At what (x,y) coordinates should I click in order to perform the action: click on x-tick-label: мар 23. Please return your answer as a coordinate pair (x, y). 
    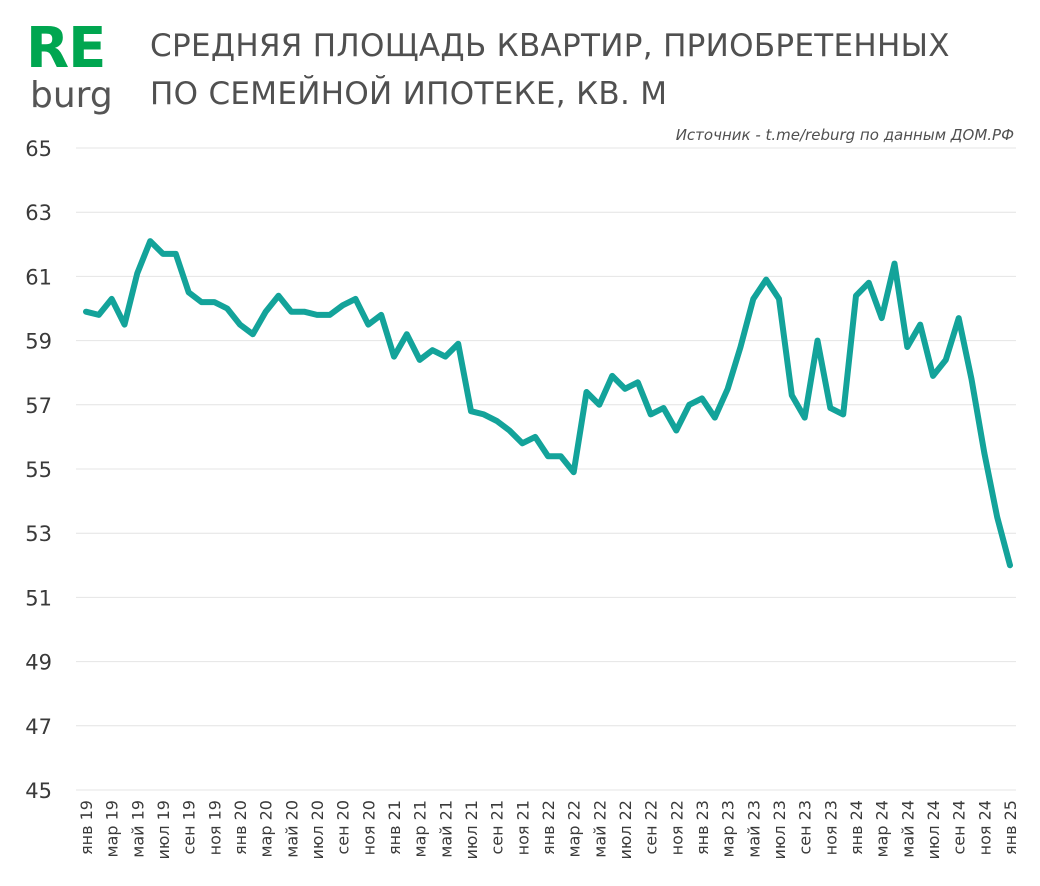
    Looking at the image, I should click on (728, 828).